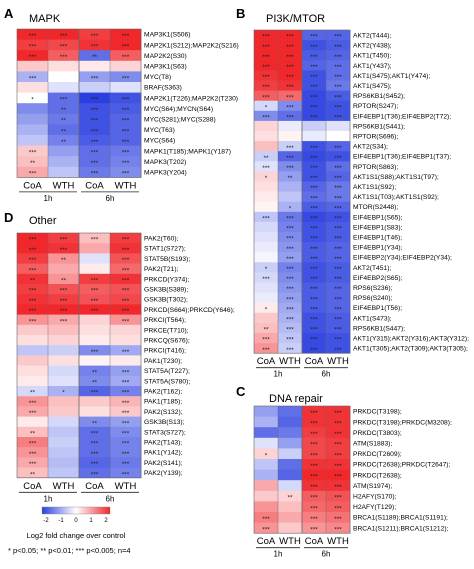  What do you see at coordinates (159, 130) in the screenshot?
I see `row-label: MYC(T63)` at bounding box center [159, 130].